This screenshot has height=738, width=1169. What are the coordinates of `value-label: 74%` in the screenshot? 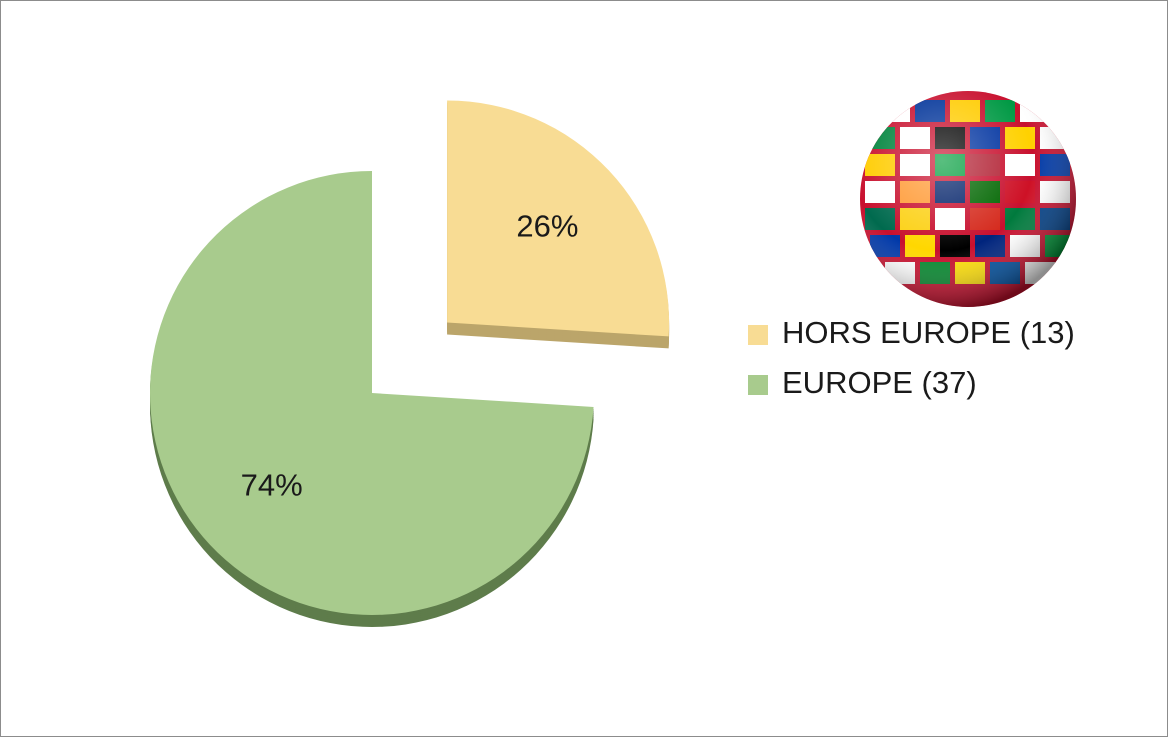 It's located at (272, 484).